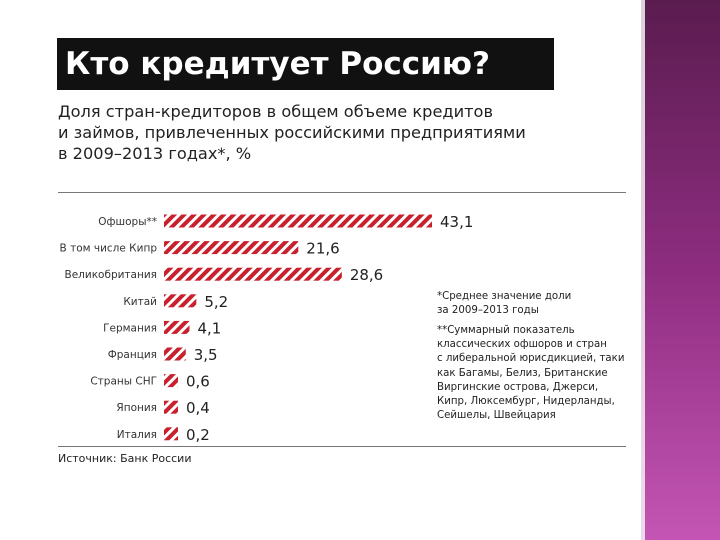  What do you see at coordinates (531, 359) in the screenshot?
I see `footnote-line: с либеральной юрисдикцией, таки` at bounding box center [531, 359].